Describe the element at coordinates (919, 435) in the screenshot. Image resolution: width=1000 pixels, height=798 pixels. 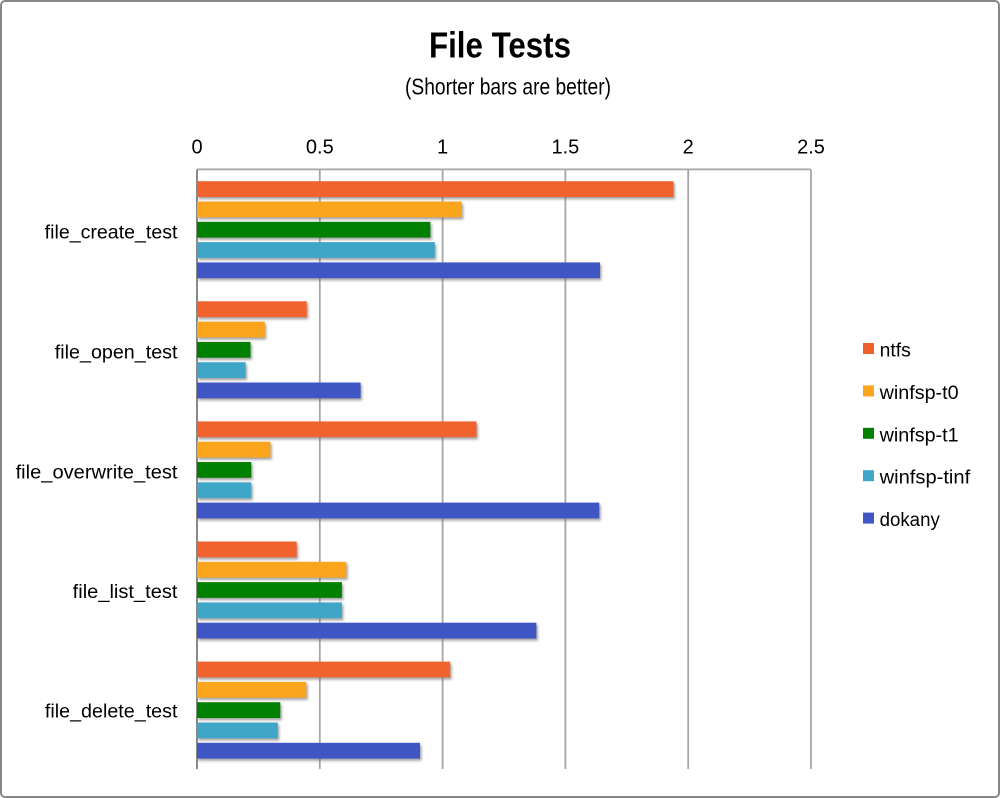
I see `svg-text: winfsp-t1` at that location.